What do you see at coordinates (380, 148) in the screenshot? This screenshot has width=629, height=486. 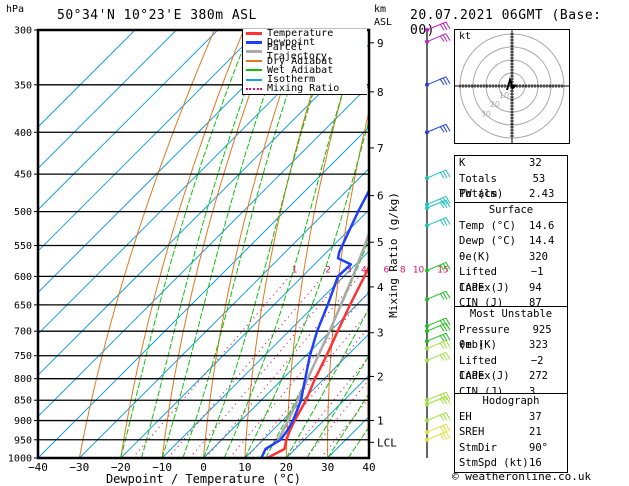 I see `height-tick-label: 7` at bounding box center [380, 148].